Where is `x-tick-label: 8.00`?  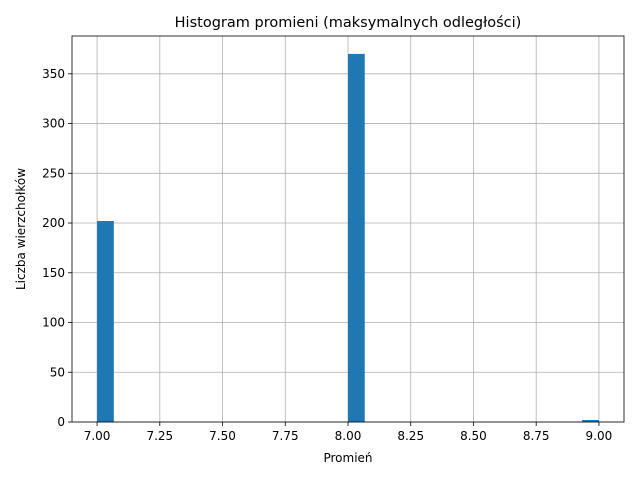
x-tick-label: 8.00 is located at coordinates (348, 436).